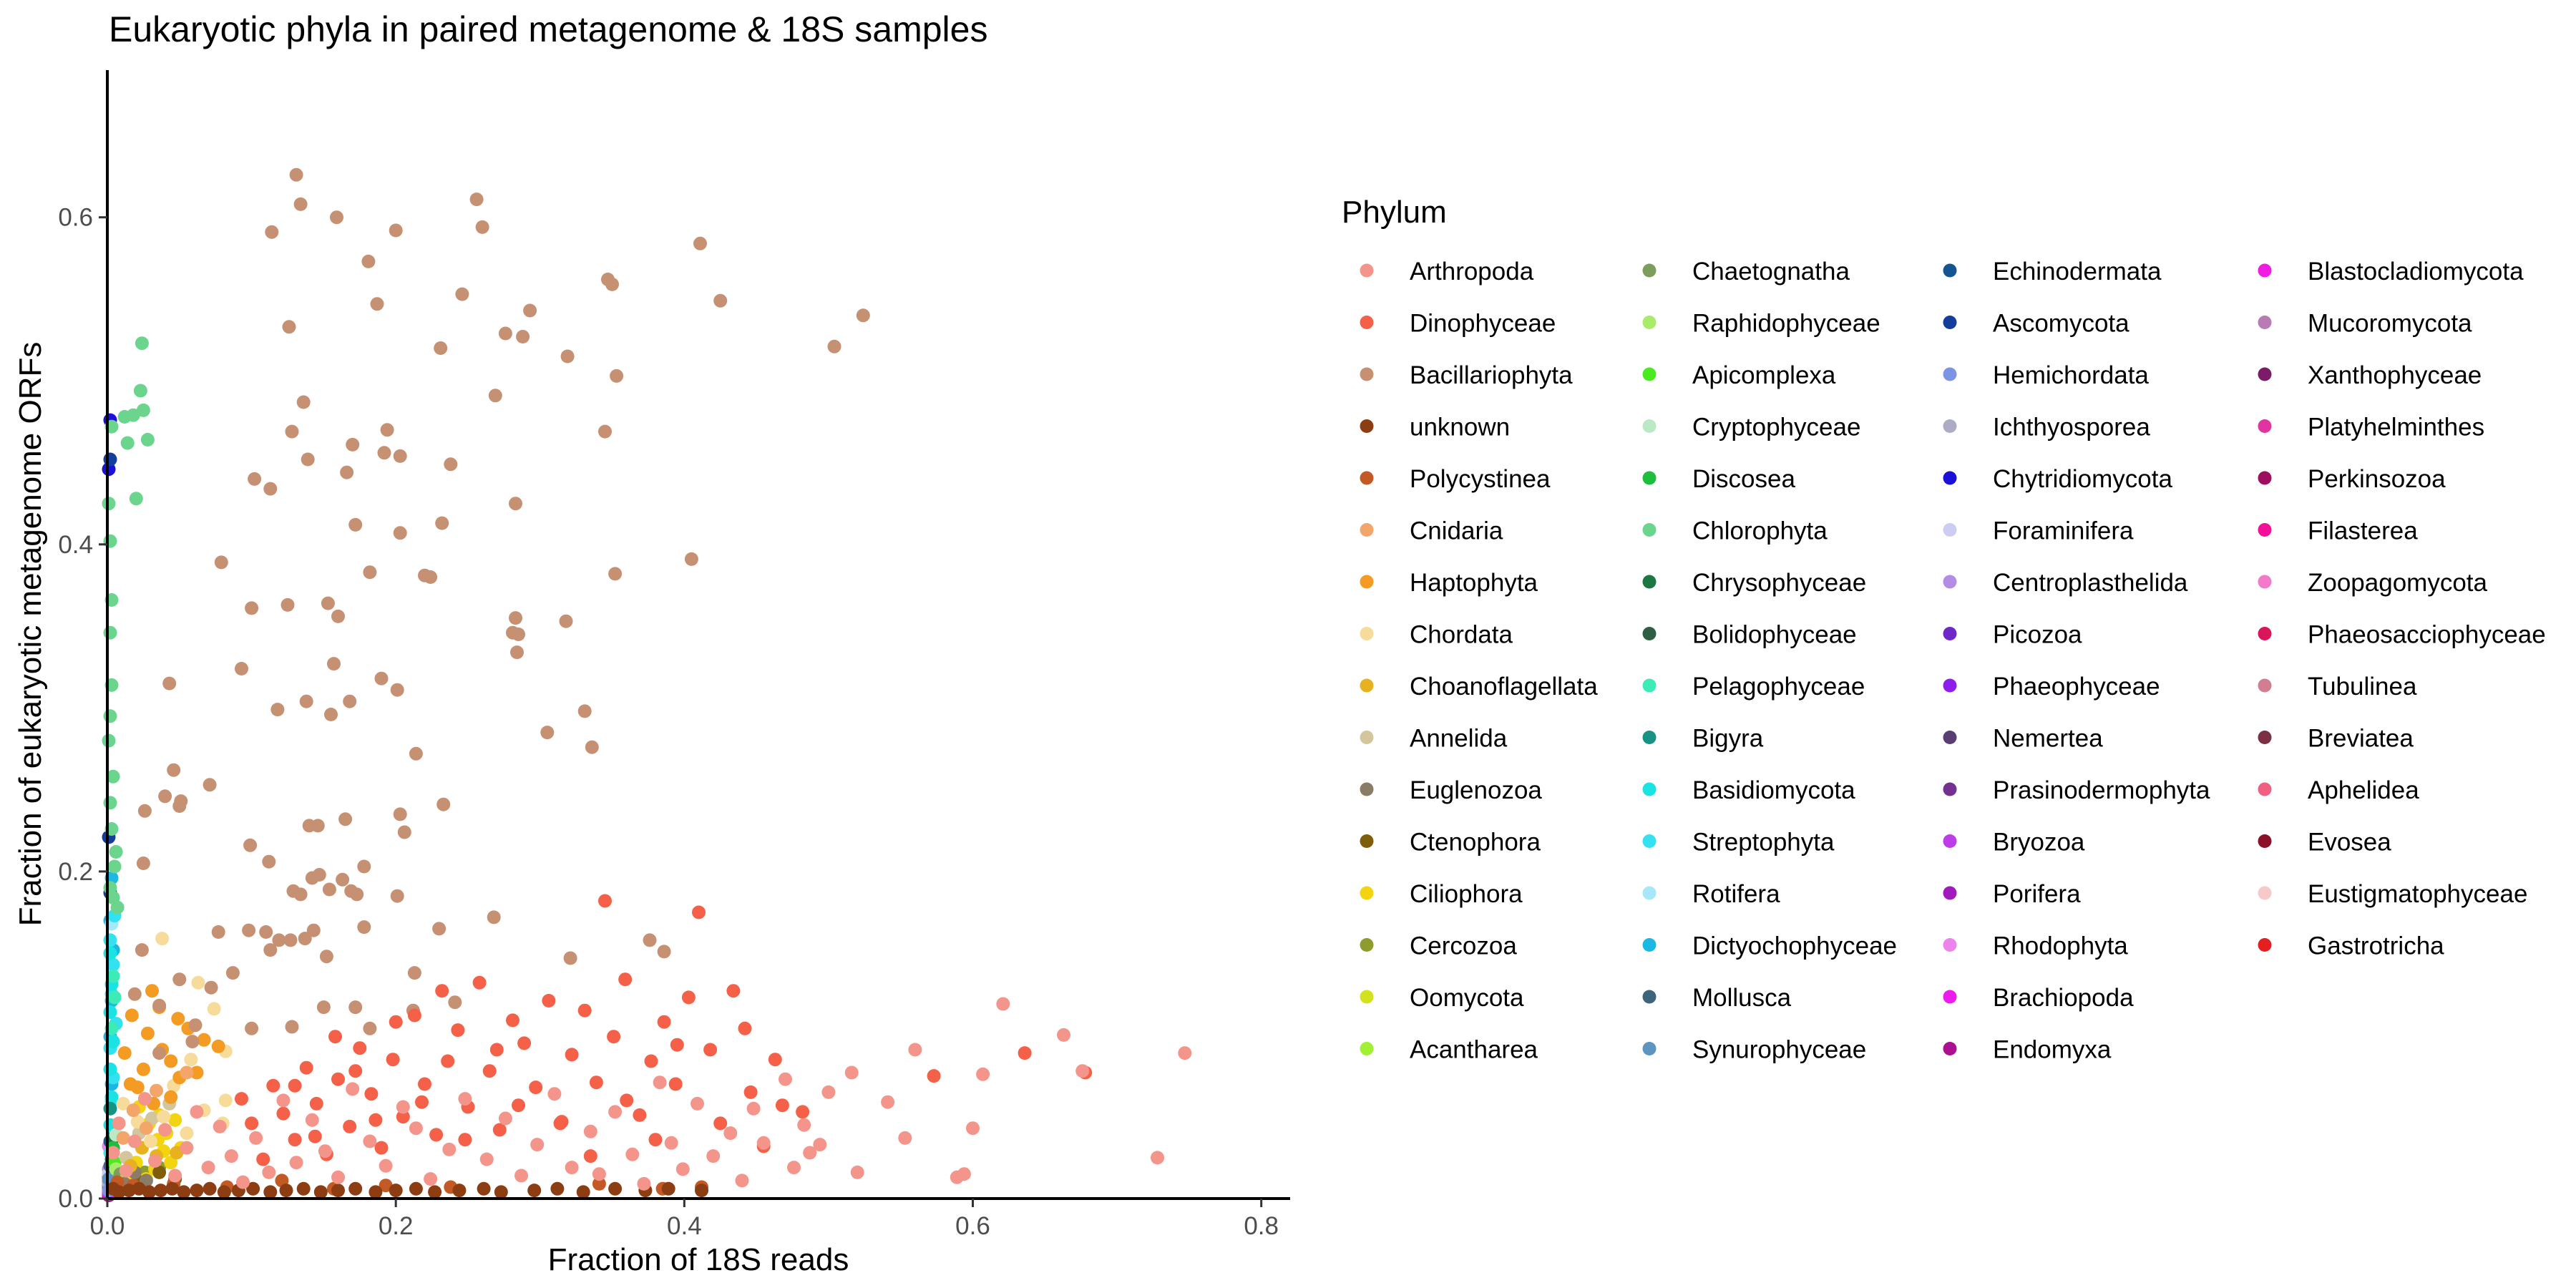 The height and width of the screenshot is (1288, 2576). Describe the element at coordinates (1476, 790) in the screenshot. I see `legend-label-euglenozoa: Euglenozoa` at that location.